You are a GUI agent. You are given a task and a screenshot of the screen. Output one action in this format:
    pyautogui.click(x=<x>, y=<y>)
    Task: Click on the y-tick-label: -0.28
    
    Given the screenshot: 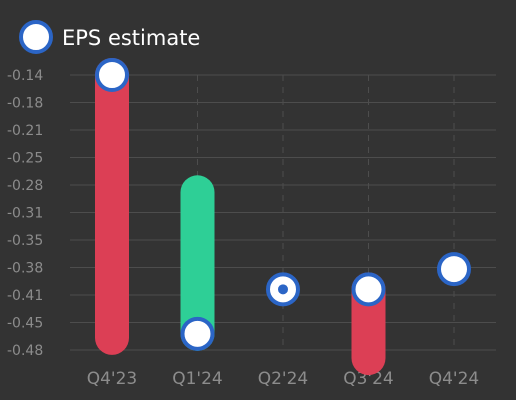 What is the action you would take?
    pyautogui.click(x=25, y=186)
    